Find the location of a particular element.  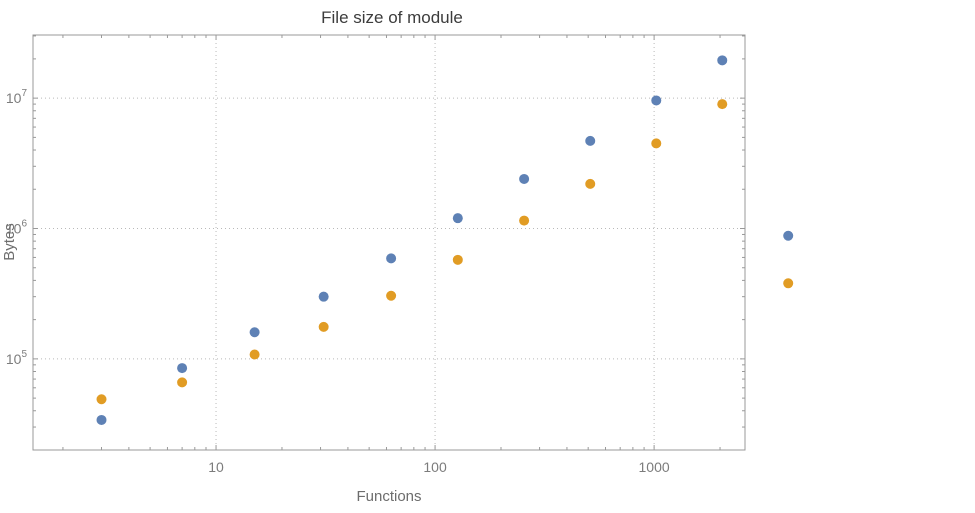

y-tick-label: 10⁷ is located at coordinates (17, 97).